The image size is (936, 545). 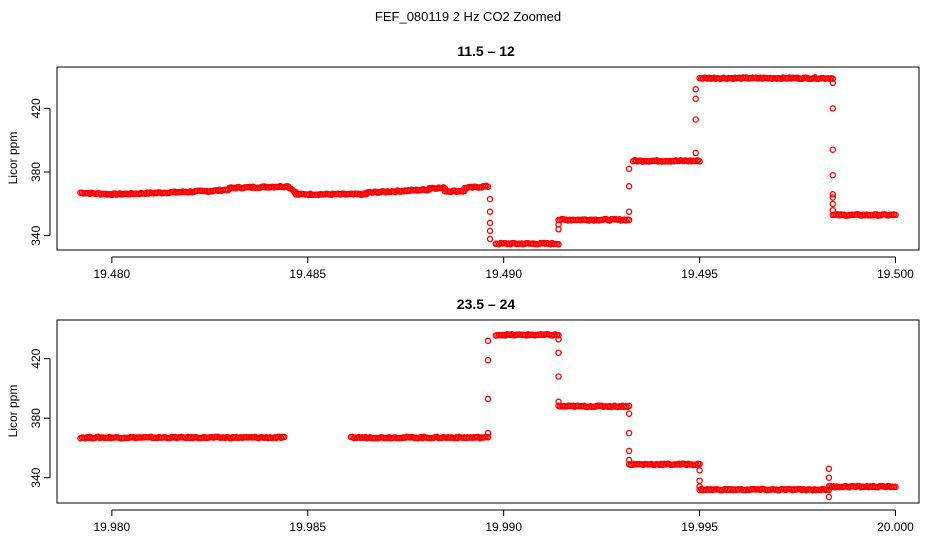 What do you see at coordinates (503, 527) in the screenshot?
I see `x-tick-label: 19.990` at bounding box center [503, 527].